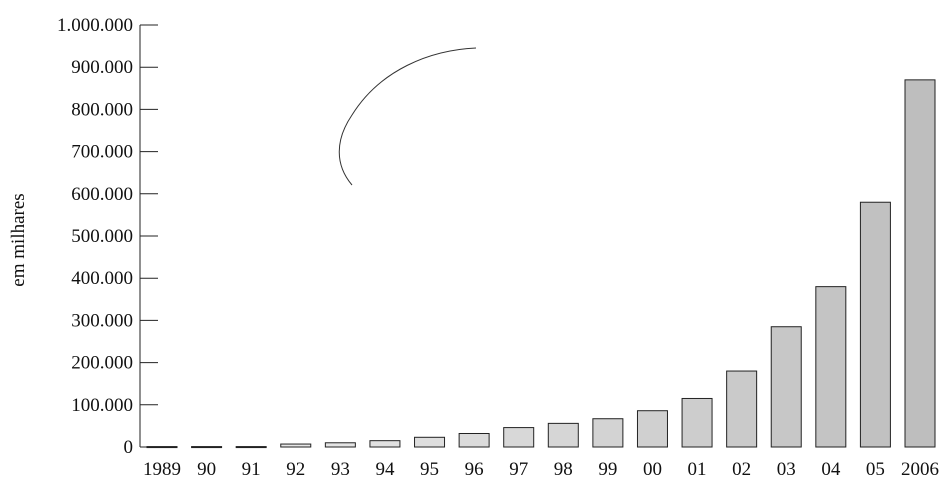 The image size is (944, 485). I want to click on x-tick-label: 98, so click(563, 469).